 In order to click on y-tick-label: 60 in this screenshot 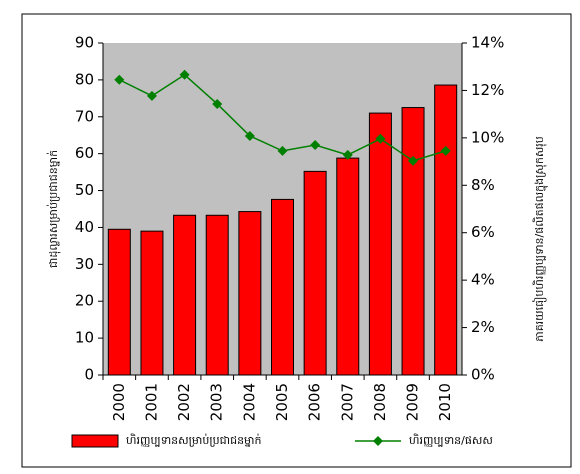, I will do `click(84, 153)`.